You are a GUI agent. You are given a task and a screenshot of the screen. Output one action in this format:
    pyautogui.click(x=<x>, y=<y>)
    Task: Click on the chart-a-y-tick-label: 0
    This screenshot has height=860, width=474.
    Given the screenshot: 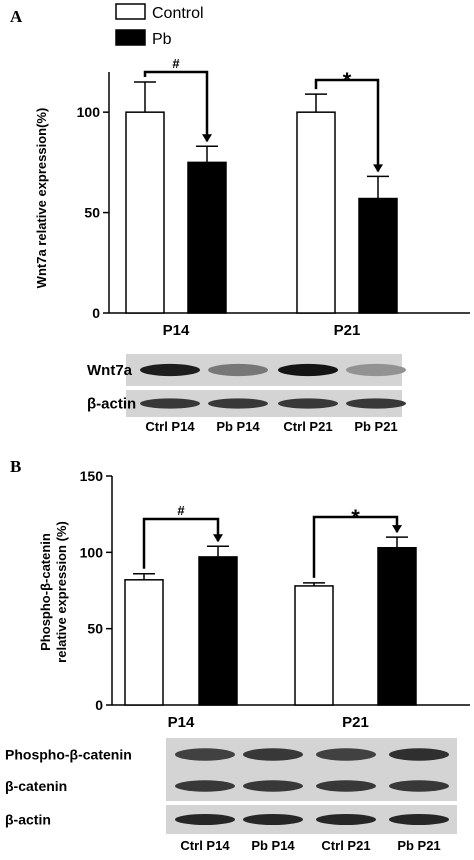 What is the action you would take?
    pyautogui.click(x=96, y=313)
    